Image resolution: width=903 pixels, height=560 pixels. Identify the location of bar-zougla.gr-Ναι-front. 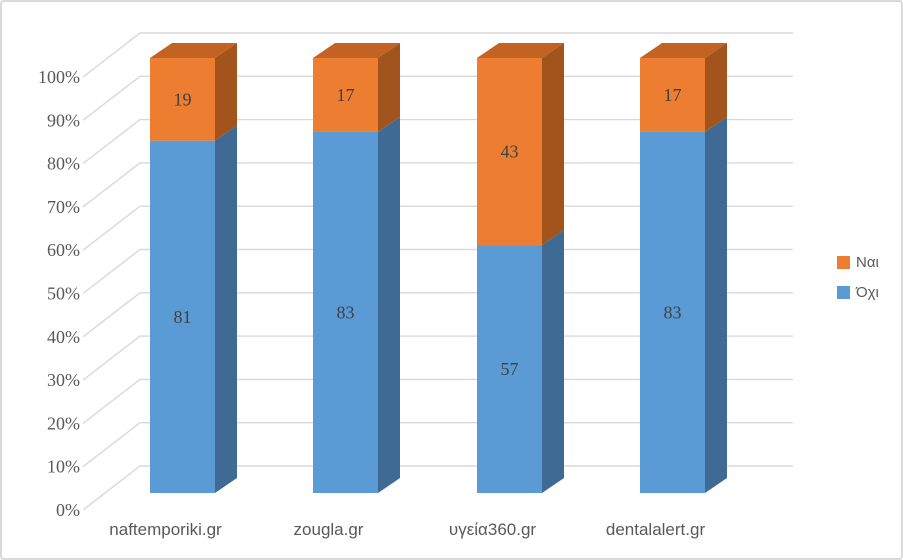
(345, 95).